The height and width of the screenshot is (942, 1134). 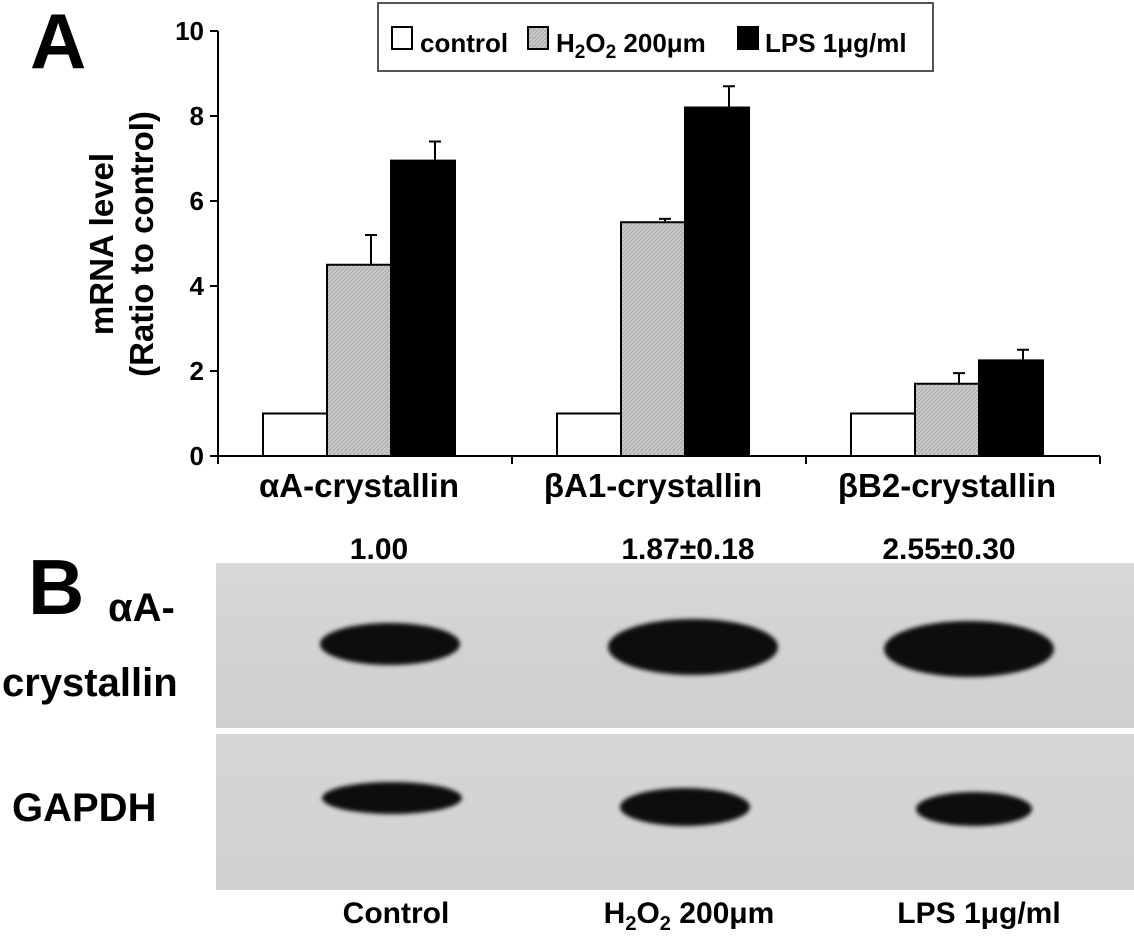 I want to click on quant-value-lps: 2.55±0.30, so click(x=949, y=549).